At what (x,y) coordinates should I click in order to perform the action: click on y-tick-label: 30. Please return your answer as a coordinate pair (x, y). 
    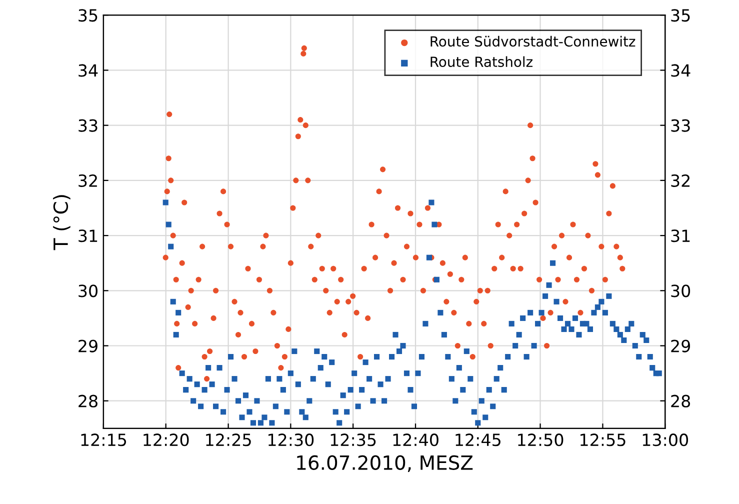
    Looking at the image, I should click on (88, 291).